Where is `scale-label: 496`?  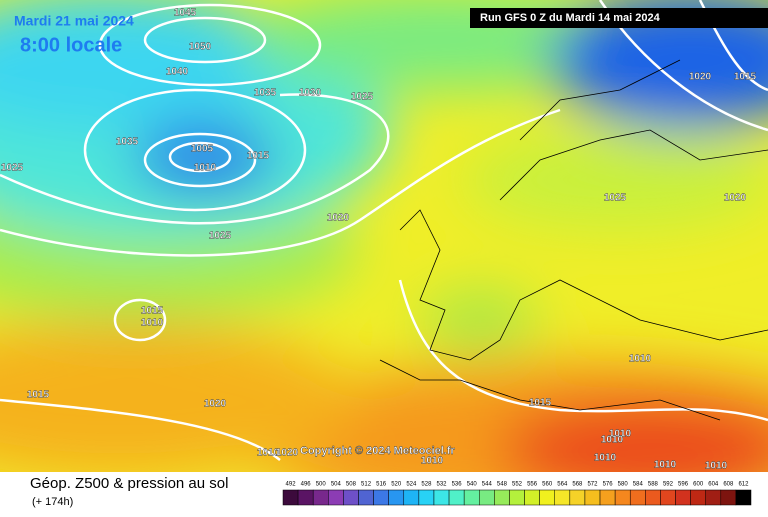 scale-label: 496 is located at coordinates (306, 485).